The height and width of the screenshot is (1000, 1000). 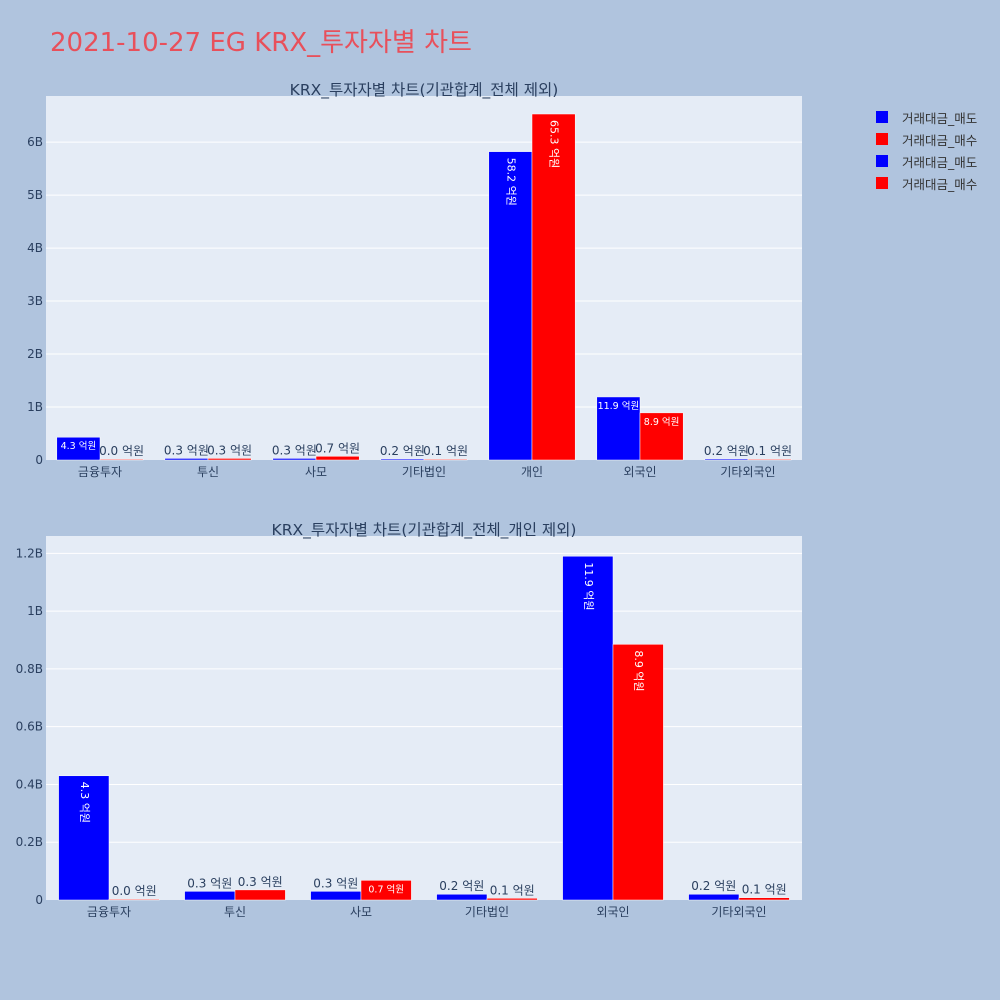 I want to click on subplot-title: KRX_투자자별 차트(기관합계_전체 제외), so click(x=424, y=90).